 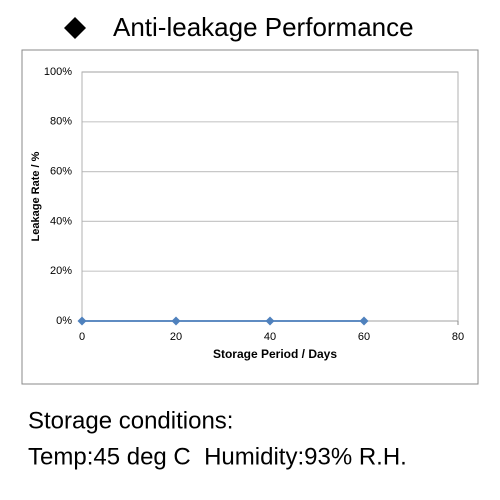 I want to click on x-tick-label: 60, so click(x=364, y=337).